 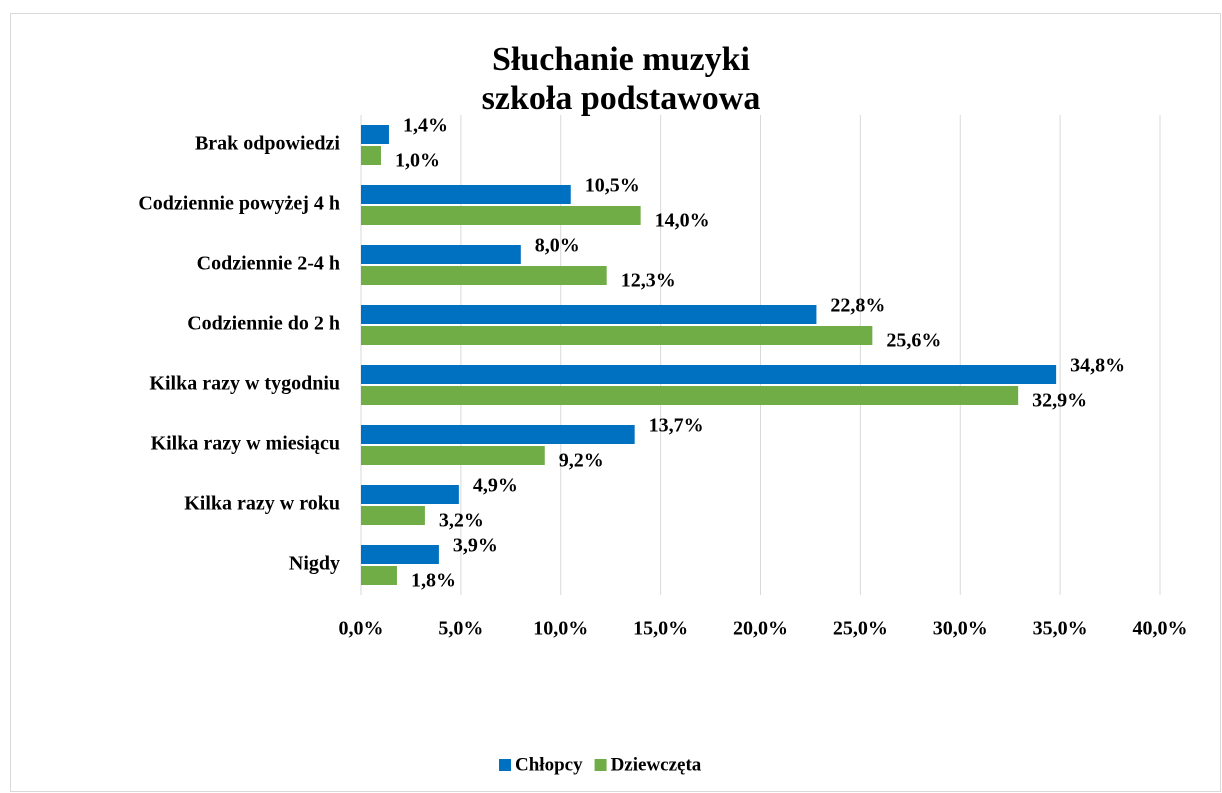 I want to click on data-label: 1,4%, so click(x=425, y=126).